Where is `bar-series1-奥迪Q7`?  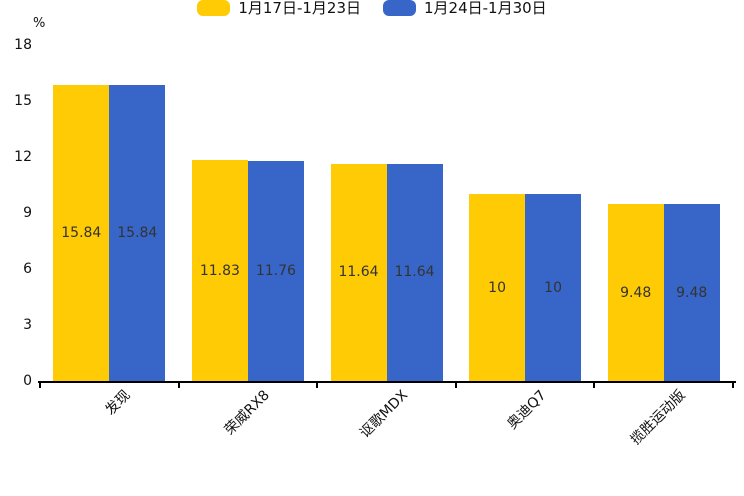
bar-series1-奥迪Q7 is located at coordinates (553, 287).